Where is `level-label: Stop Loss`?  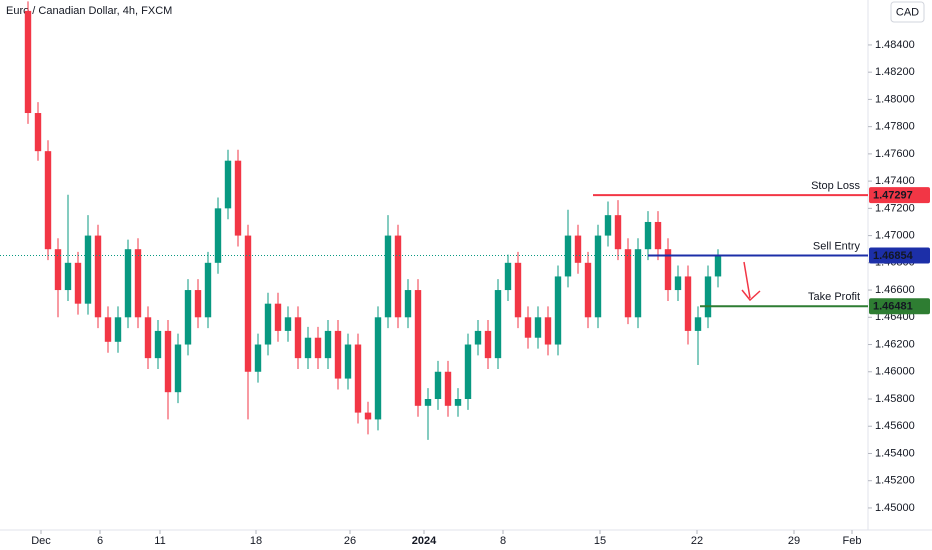 level-label: Stop Loss is located at coordinates (835, 186).